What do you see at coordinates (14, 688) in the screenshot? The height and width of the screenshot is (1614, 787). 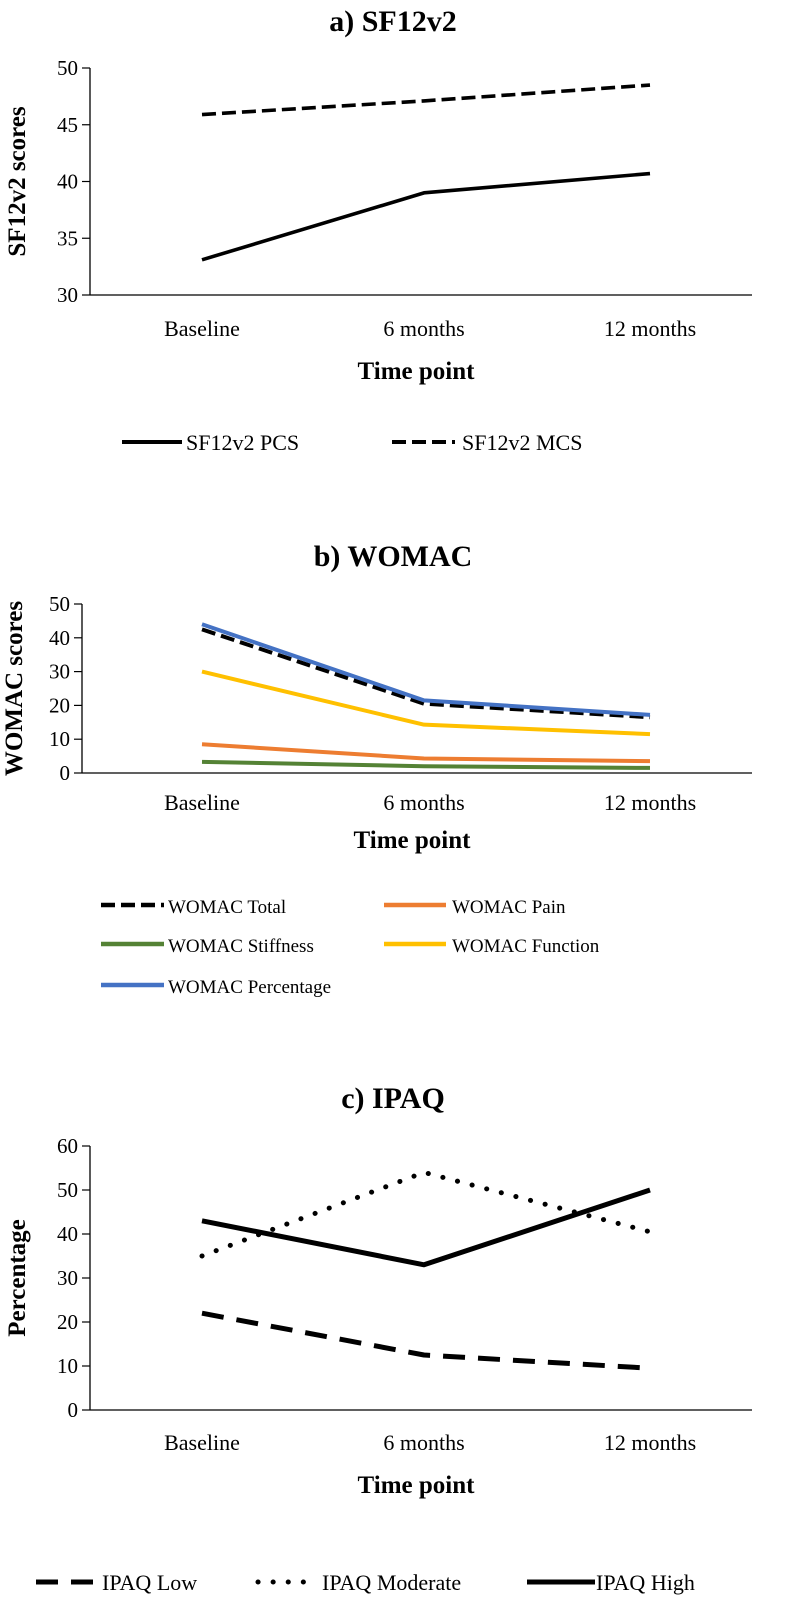 I see `y-axis-label: WOMAC scores` at bounding box center [14, 688].